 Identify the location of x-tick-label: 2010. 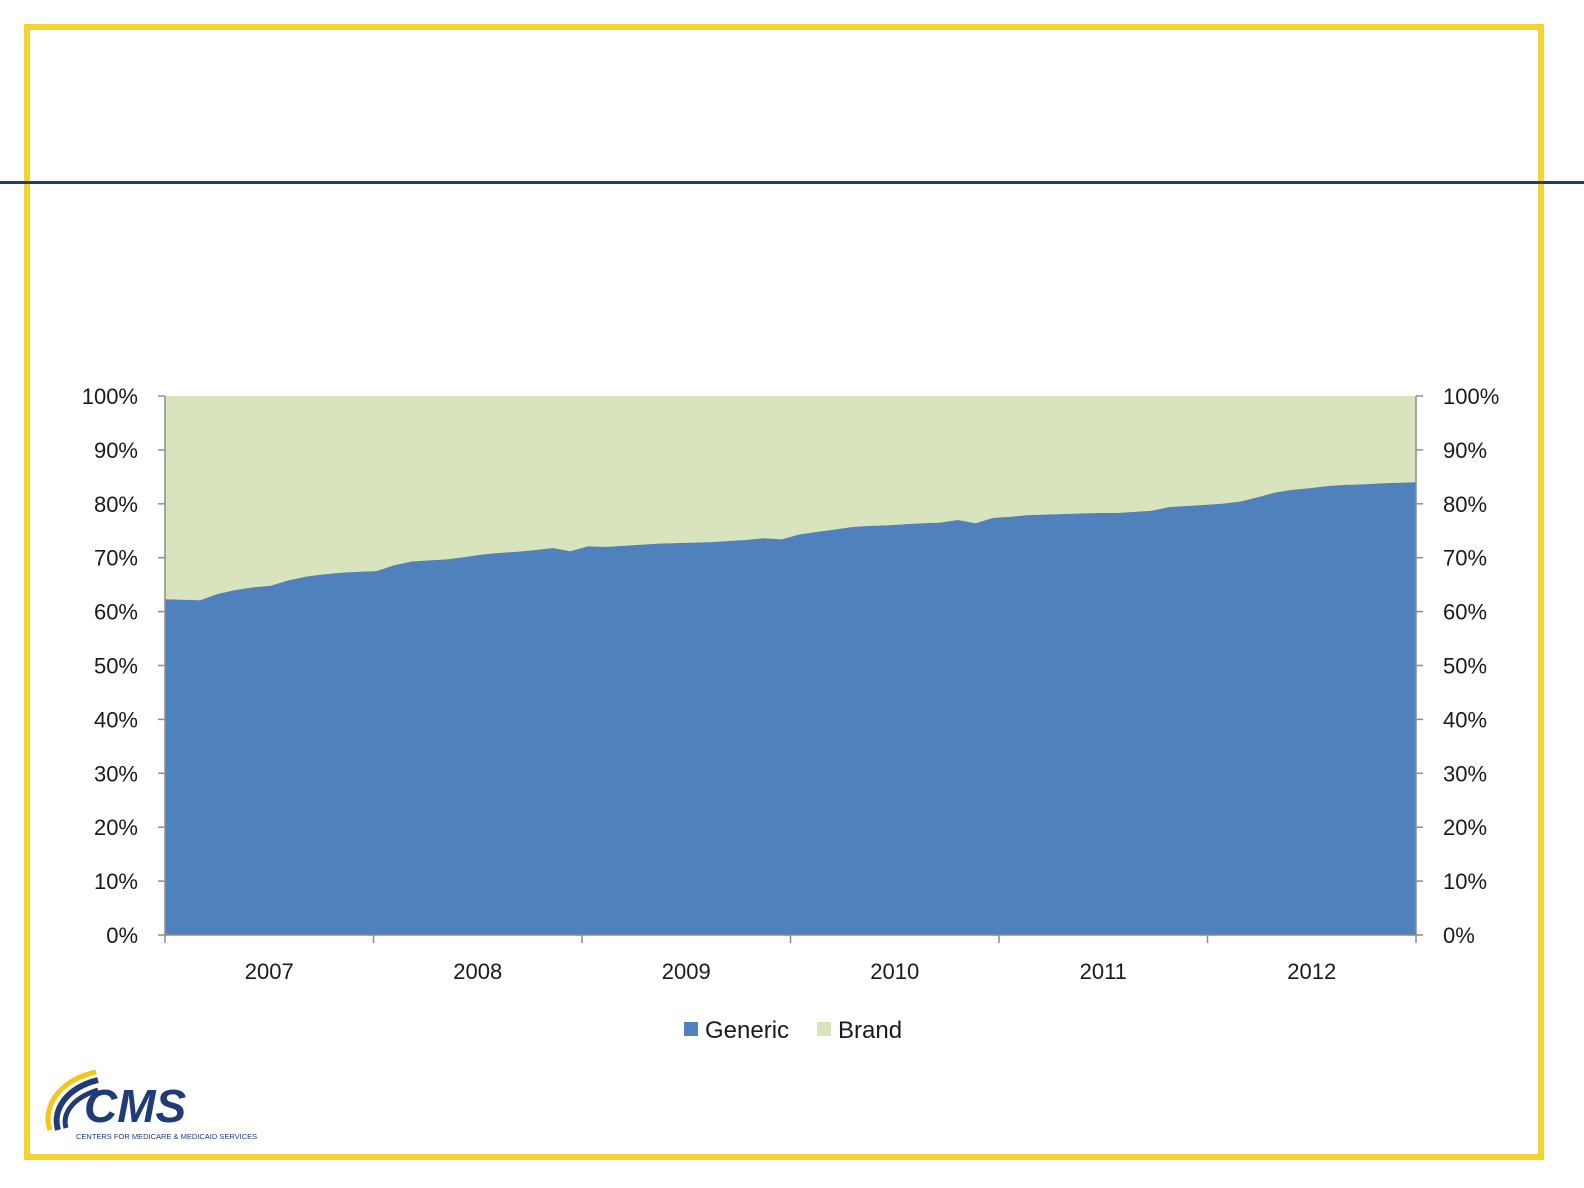
(894, 971).